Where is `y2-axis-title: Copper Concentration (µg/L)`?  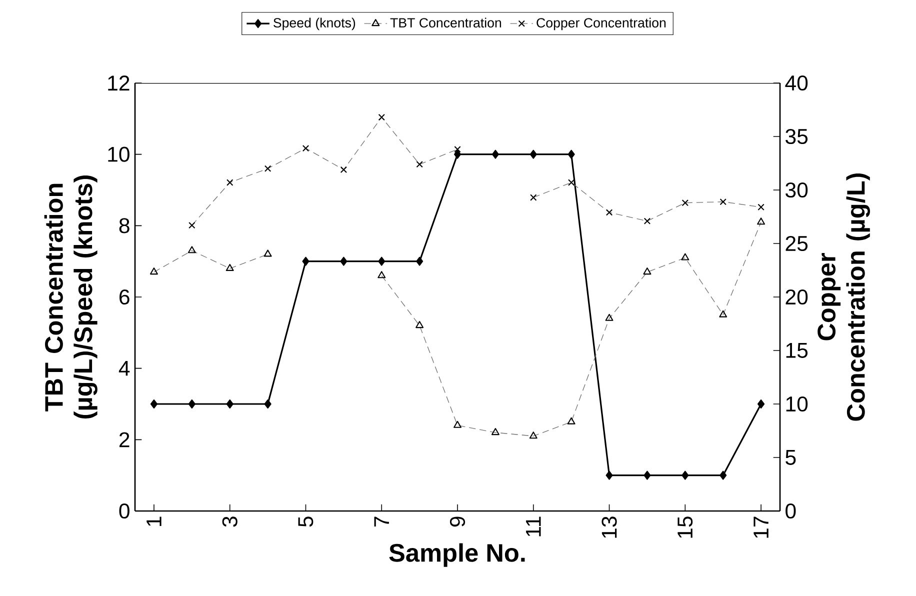 y2-axis-title: Copper Concentration (µg/L) is located at coordinates (844, 297).